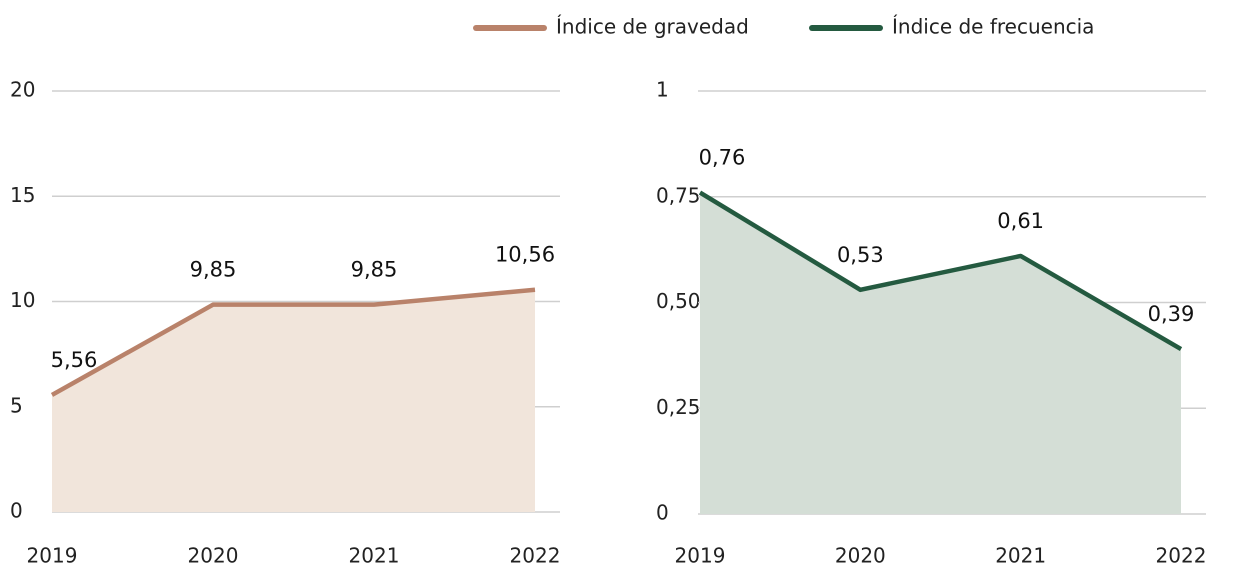 The width and height of the screenshot is (1236, 570). Describe the element at coordinates (22, 300) in the screenshot. I see `y-tick-label: 10` at that location.